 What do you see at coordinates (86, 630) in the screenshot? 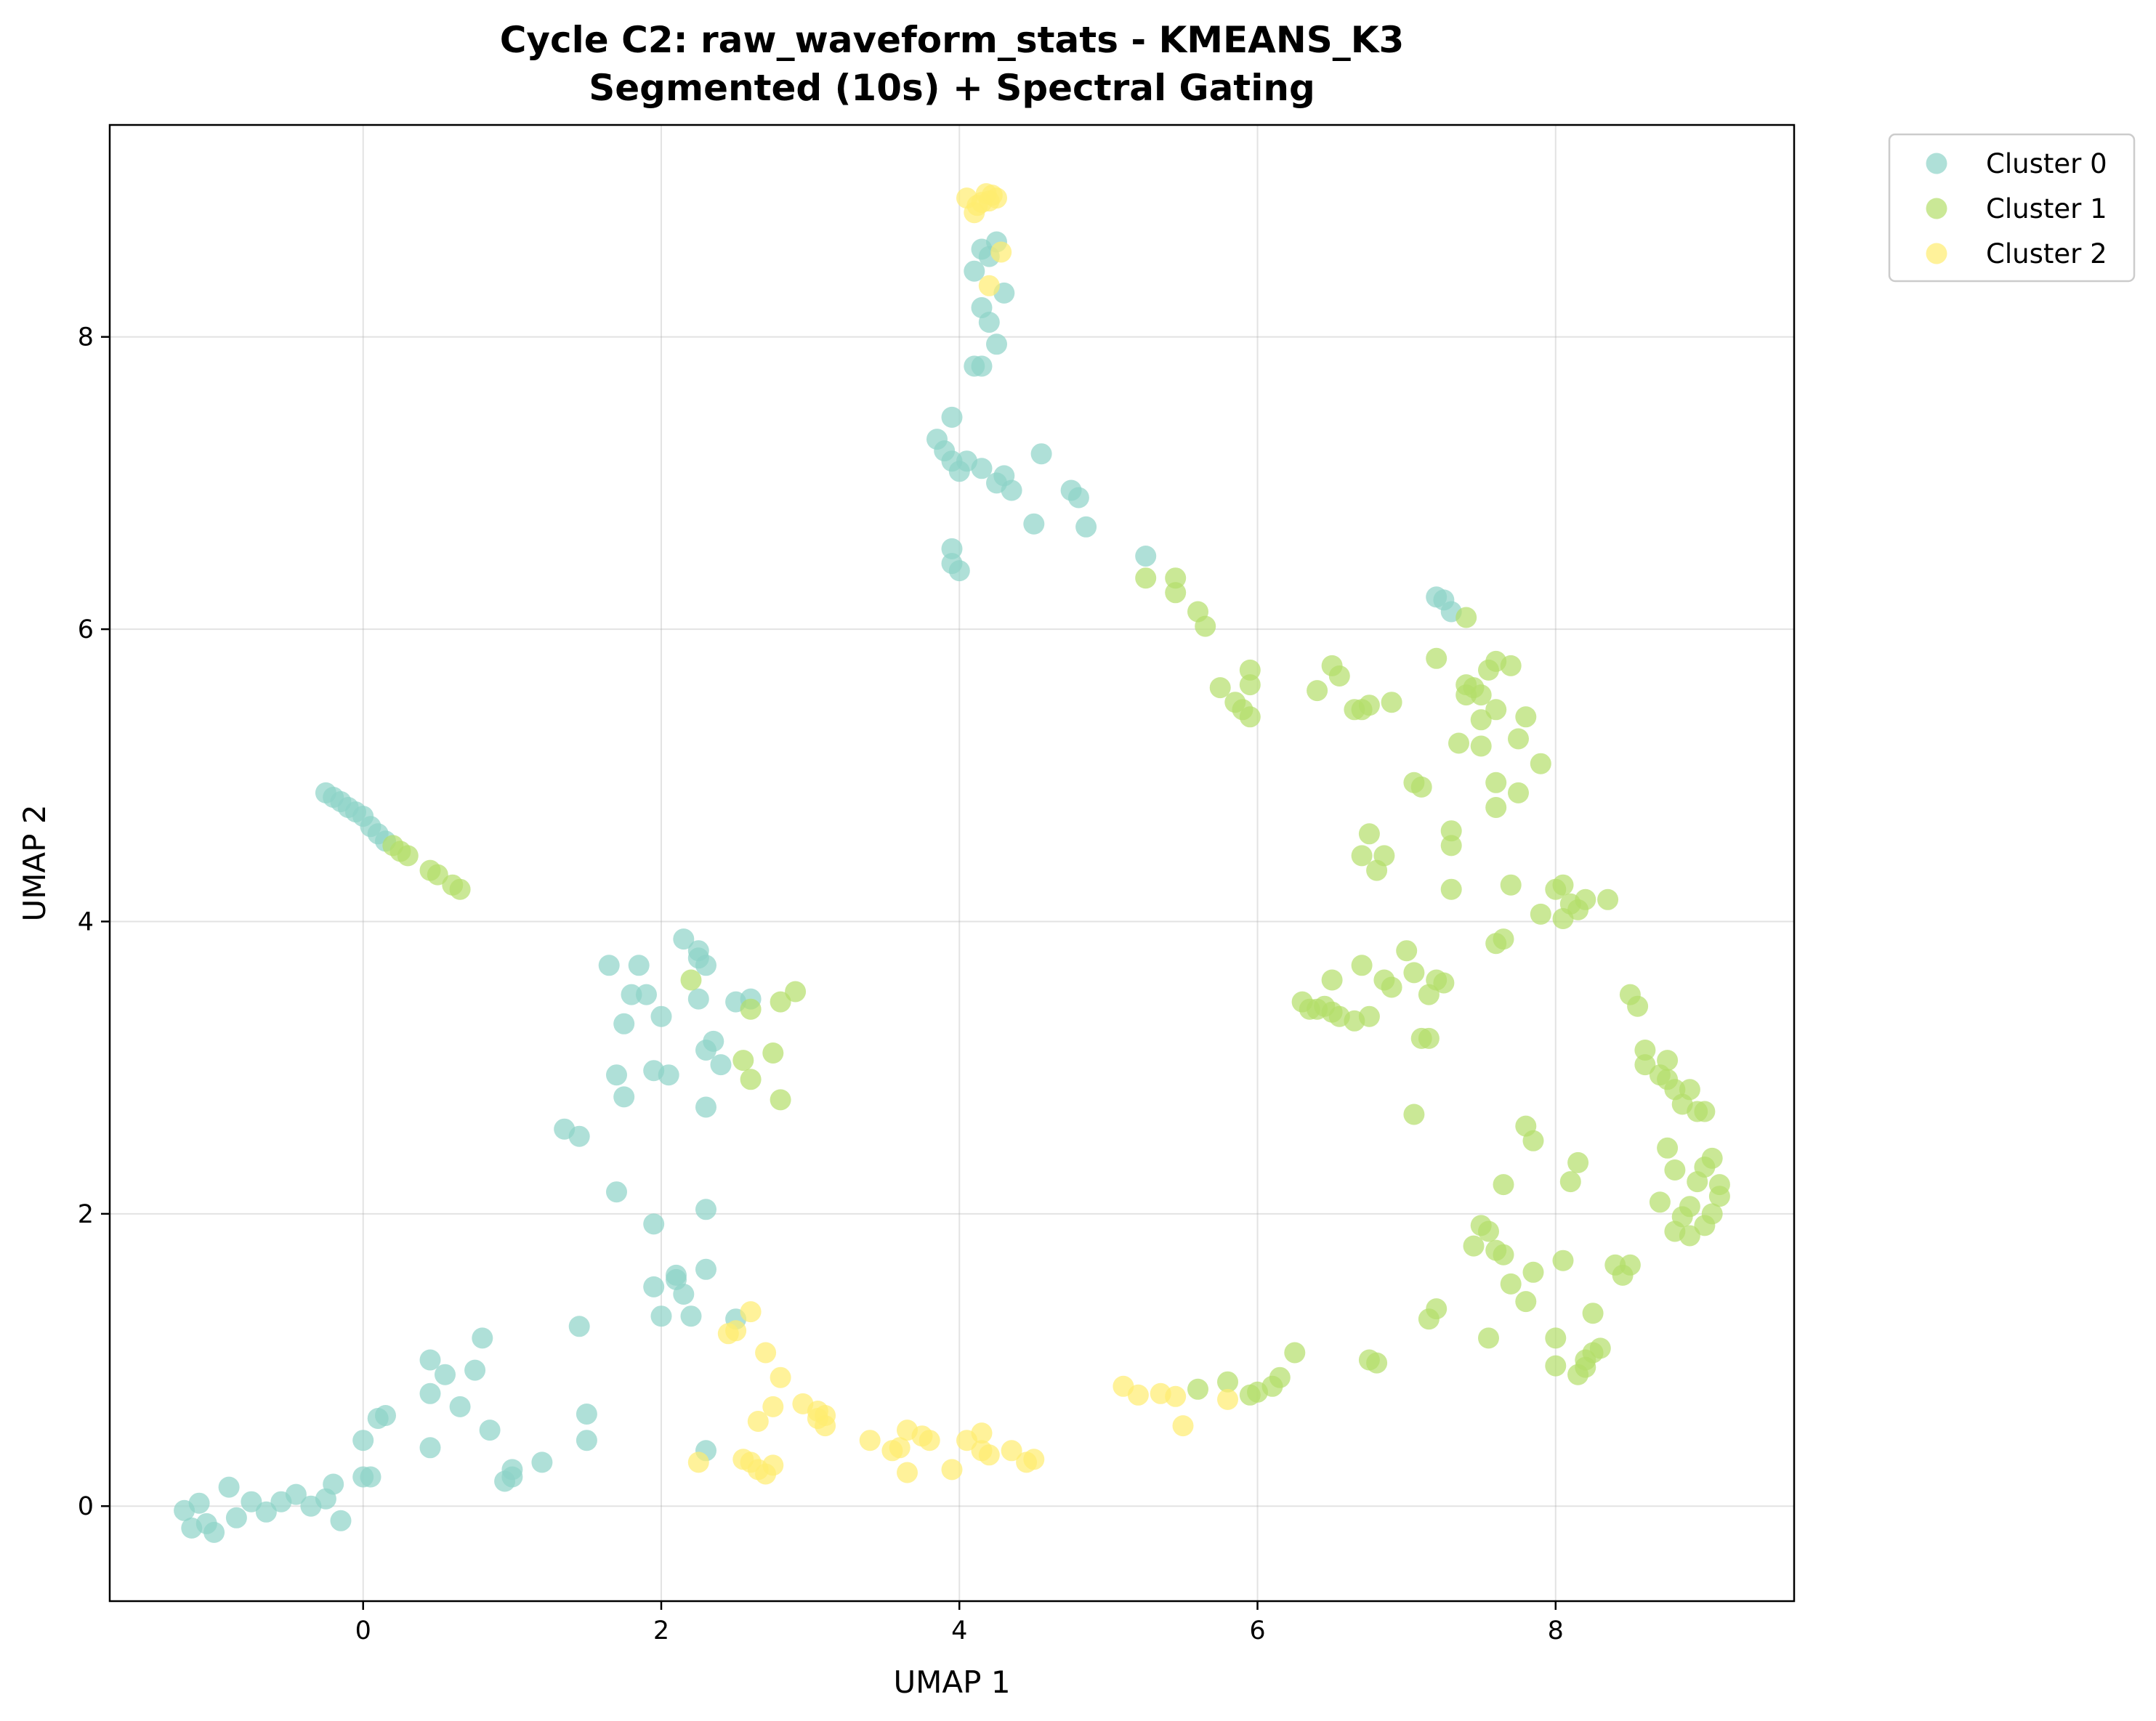
I see `y-tick-label: 6` at bounding box center [86, 630].